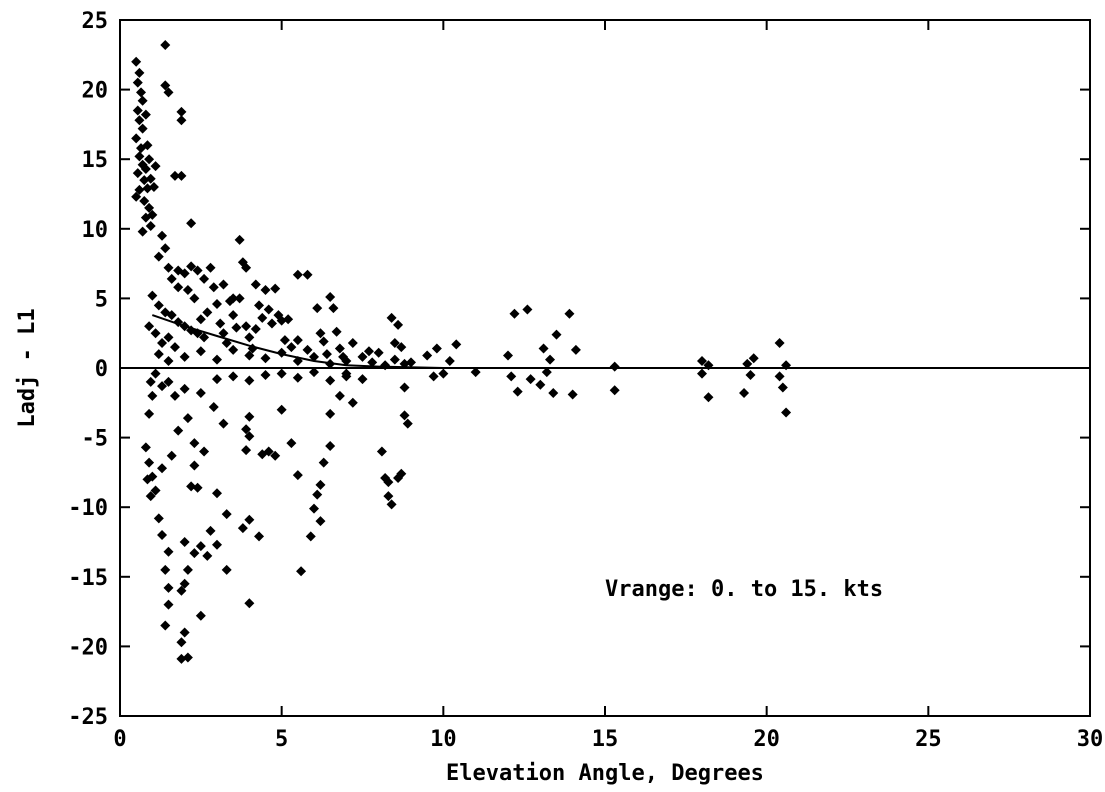 This screenshot has height=792, width=1105. Describe the element at coordinates (88, 578) in the screenshot. I see `y-tick-label: -15` at that location.